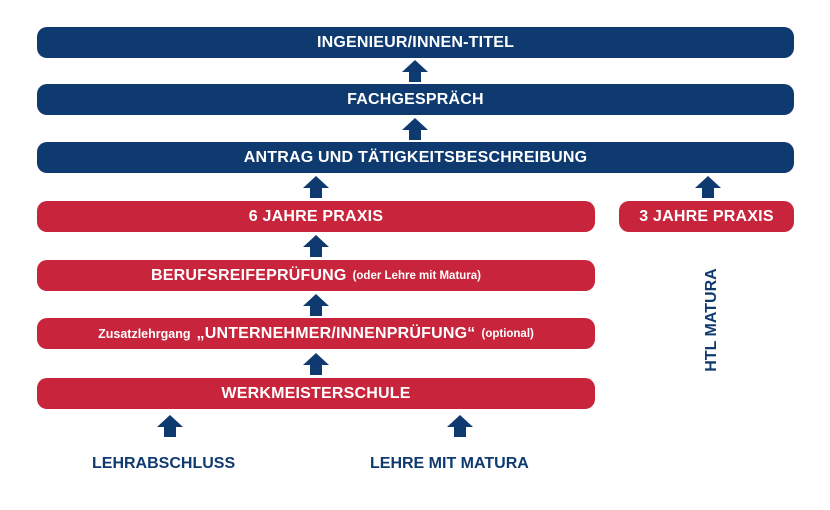  What do you see at coordinates (164, 463) in the screenshot?
I see `entry-lehrabschluss: LEHRABSCHLUSS` at bounding box center [164, 463].